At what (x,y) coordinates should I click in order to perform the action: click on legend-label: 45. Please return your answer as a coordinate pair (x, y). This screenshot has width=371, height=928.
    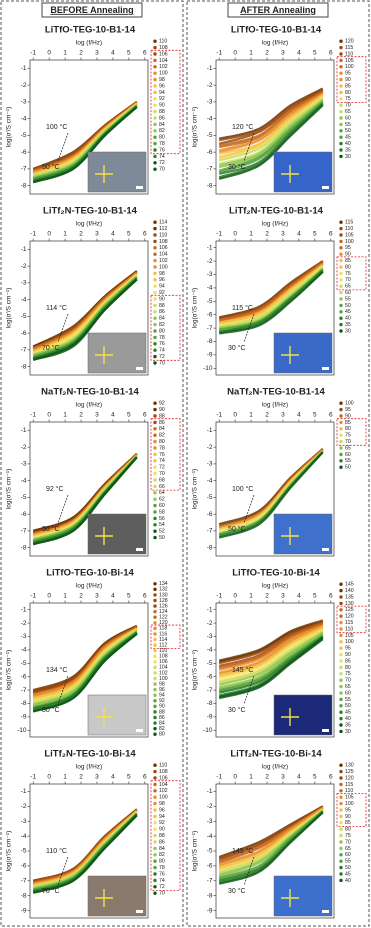
    Looking at the image, I should click on (348, 138).